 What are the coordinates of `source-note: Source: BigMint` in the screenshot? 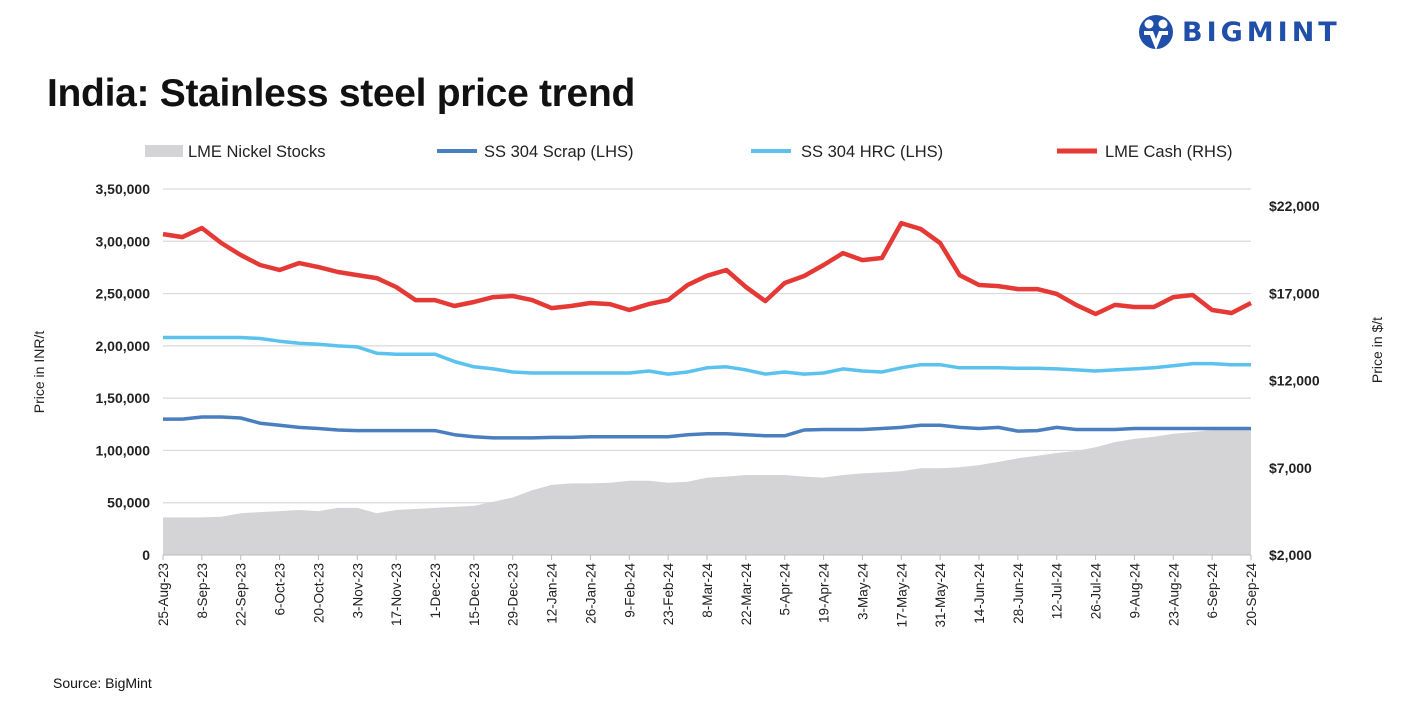 It's located at (102, 683).